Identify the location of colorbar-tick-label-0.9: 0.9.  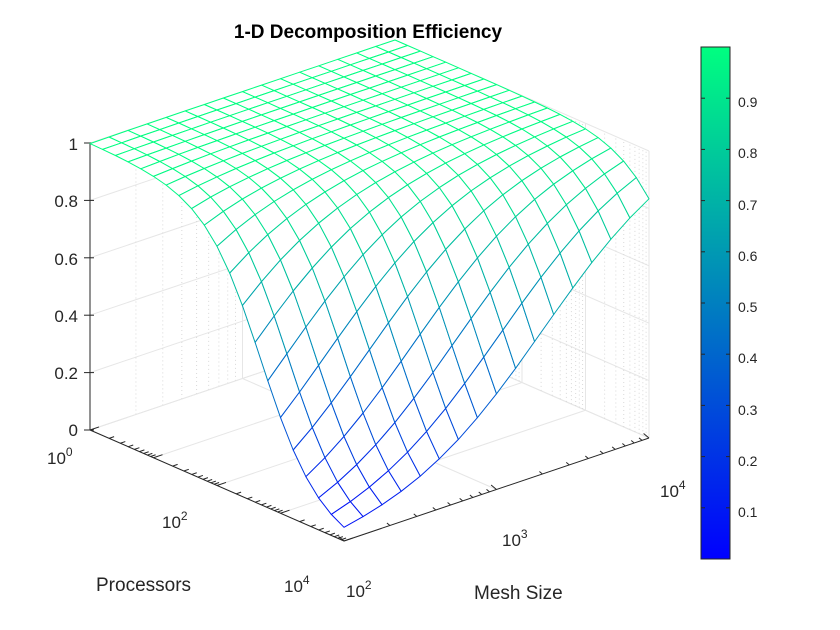
(748, 102).